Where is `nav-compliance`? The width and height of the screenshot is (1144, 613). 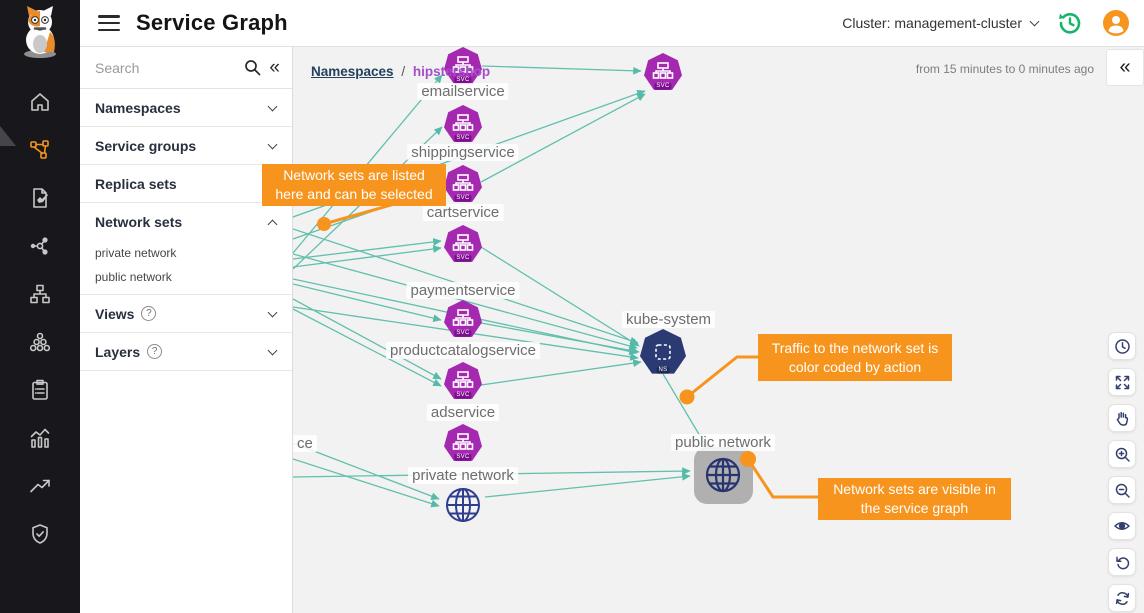 nav-compliance is located at coordinates (40, 390).